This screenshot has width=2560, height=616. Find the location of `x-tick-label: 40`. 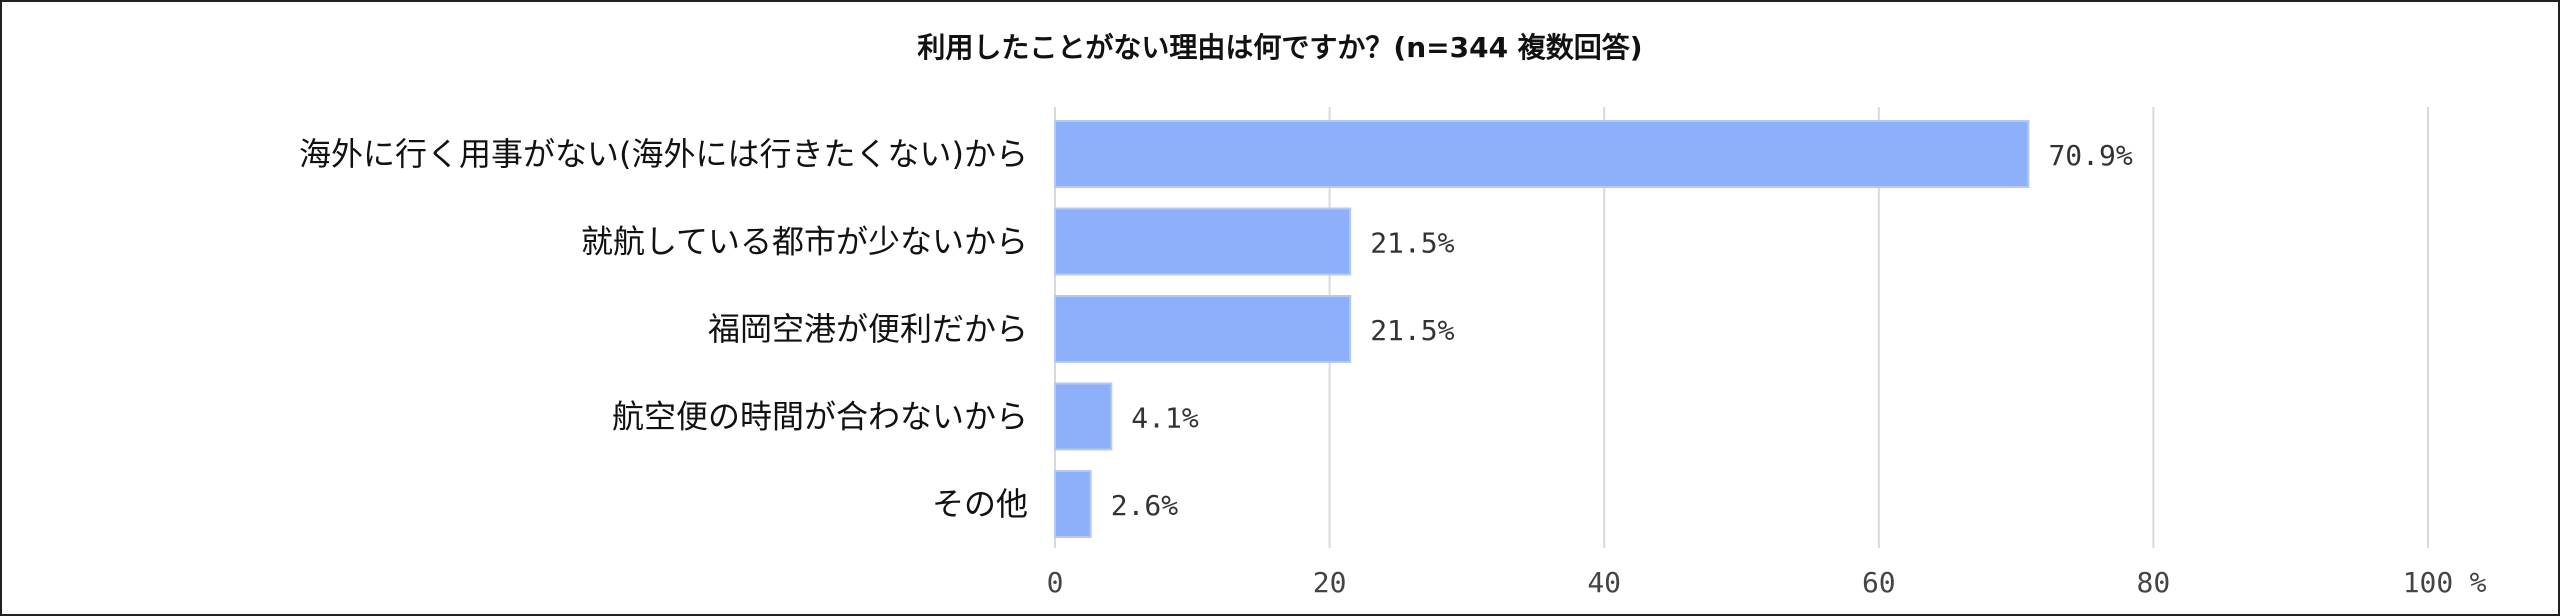

x-tick-label: 40 is located at coordinates (1604, 582).